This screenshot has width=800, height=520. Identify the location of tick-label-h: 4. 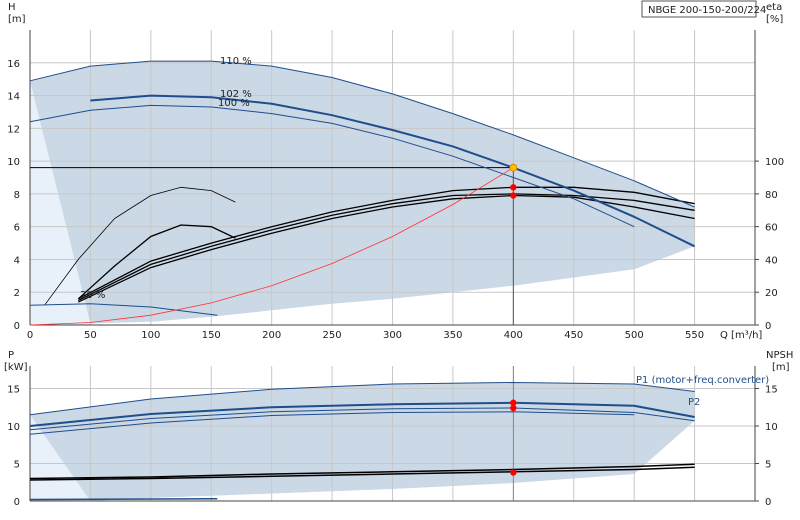
(17, 260).